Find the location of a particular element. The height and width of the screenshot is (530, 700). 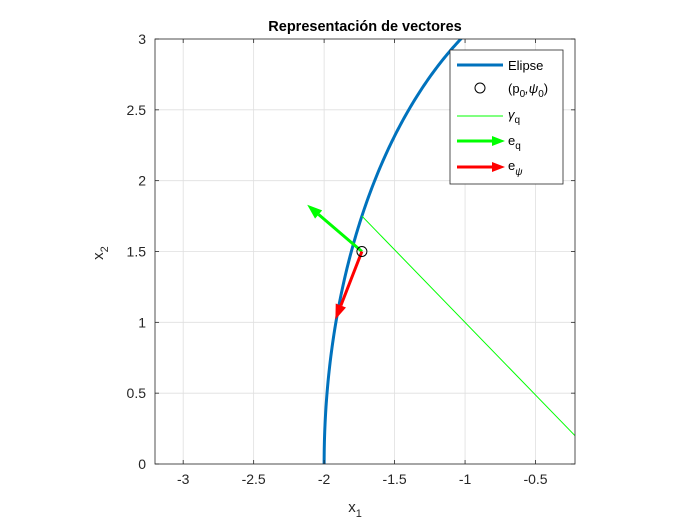

x-axis-label: x1 is located at coordinates (355, 509).